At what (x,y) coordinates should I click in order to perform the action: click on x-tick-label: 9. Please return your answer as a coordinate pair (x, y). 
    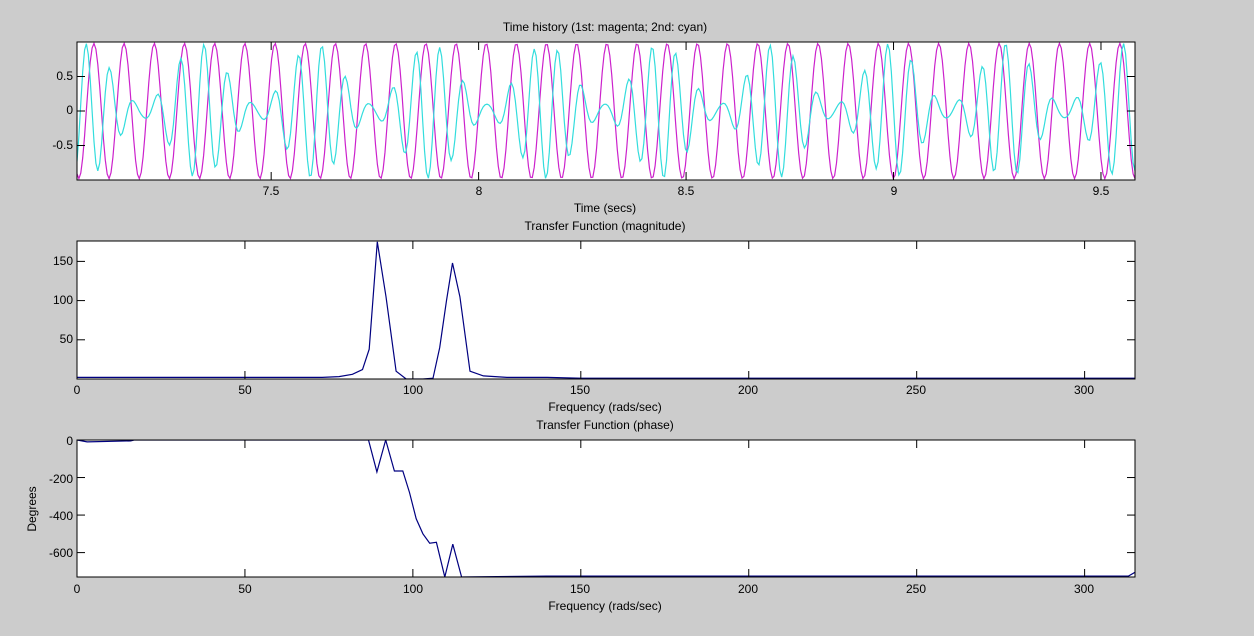
    Looking at the image, I should click on (894, 191).